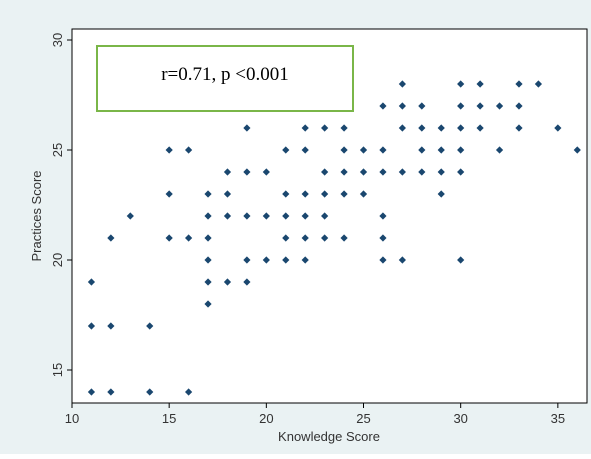 Image resolution: width=591 pixels, height=459 pixels. Describe the element at coordinates (72, 418) in the screenshot. I see `x-tick-label: 10` at that location.